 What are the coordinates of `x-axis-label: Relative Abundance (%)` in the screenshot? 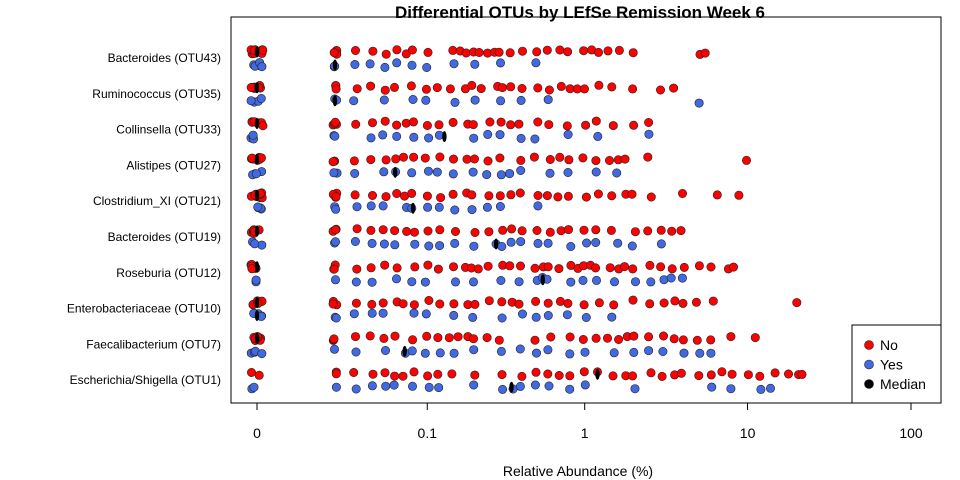 It's located at (578, 471).